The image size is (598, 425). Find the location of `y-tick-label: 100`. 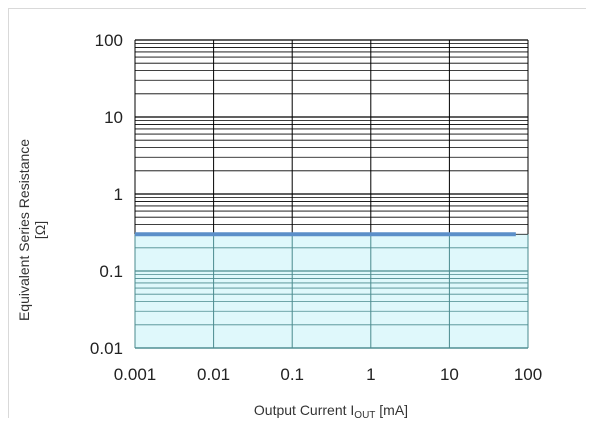

y-tick-label: 100 is located at coordinates (109, 40).